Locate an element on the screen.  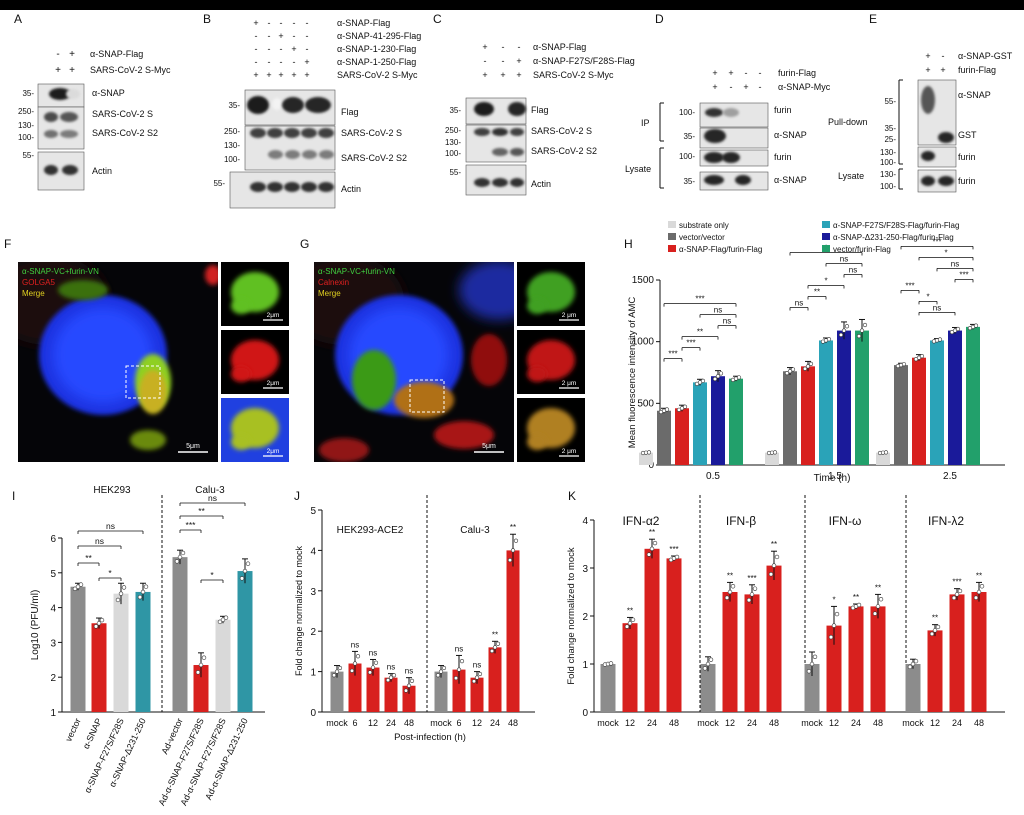
er-merge is located at coordinates (424, 400).